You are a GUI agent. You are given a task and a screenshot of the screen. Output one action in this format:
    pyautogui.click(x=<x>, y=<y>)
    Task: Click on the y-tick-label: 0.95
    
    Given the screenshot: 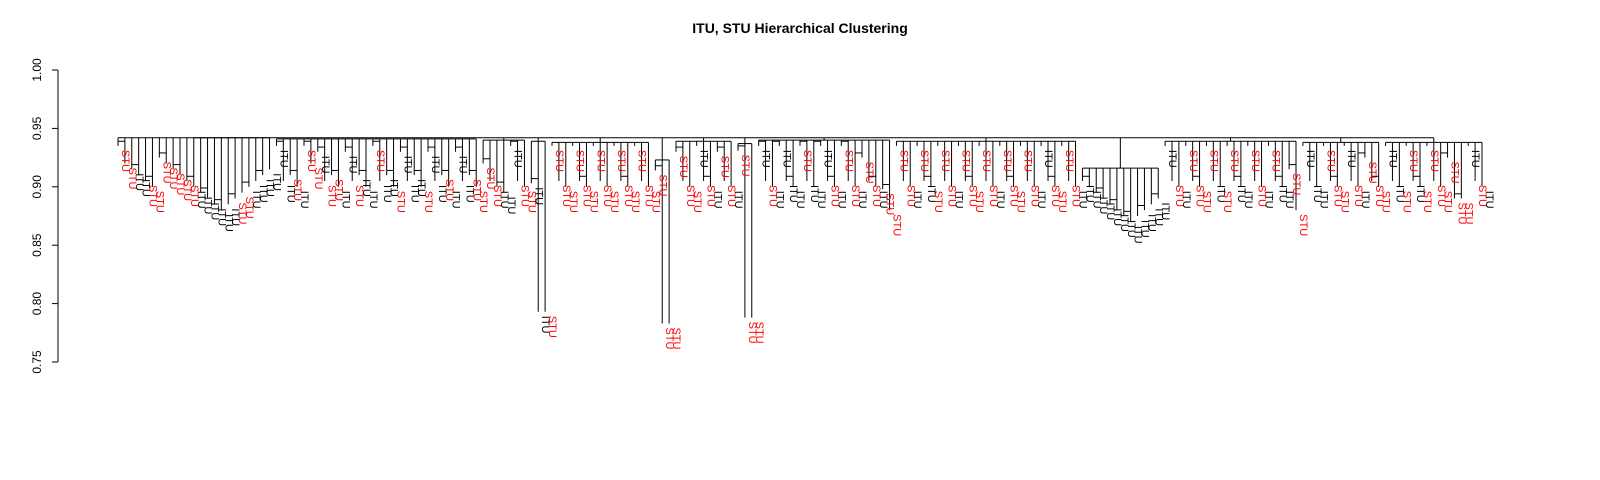 What is the action you would take?
    pyautogui.click(x=37, y=128)
    